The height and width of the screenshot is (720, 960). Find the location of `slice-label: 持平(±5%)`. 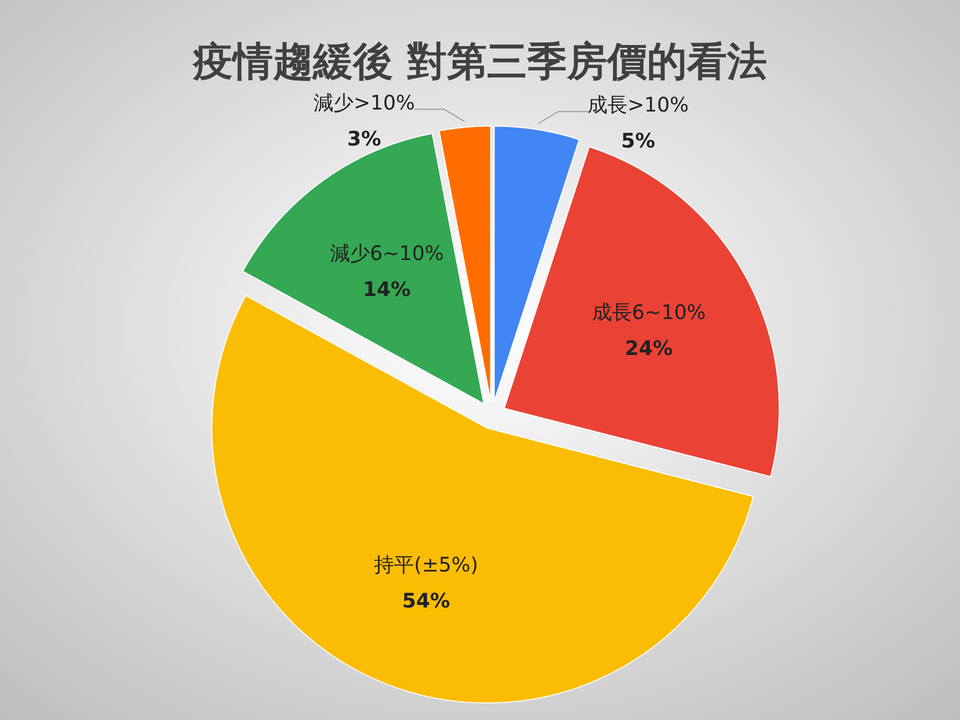

slice-label: 持平(±5%) is located at coordinates (426, 564).